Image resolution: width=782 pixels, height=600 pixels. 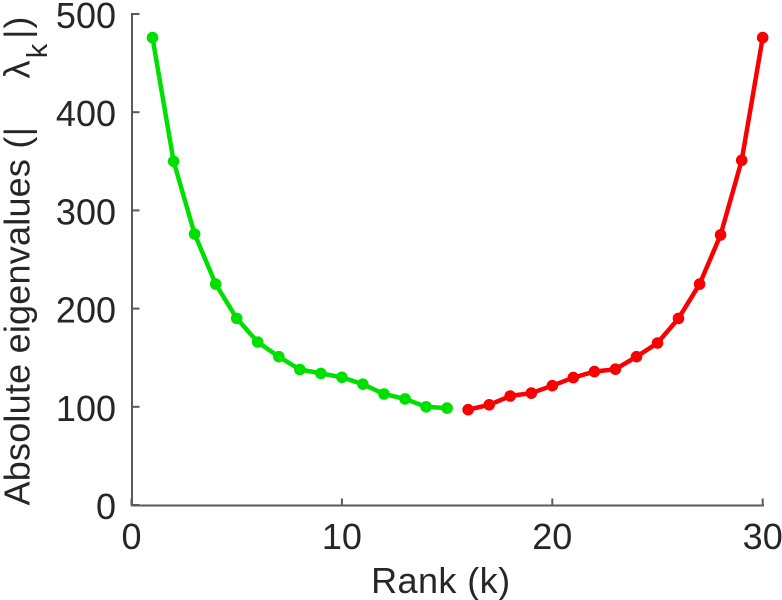 I want to click on svg-text: 500, so click(x=86, y=18).